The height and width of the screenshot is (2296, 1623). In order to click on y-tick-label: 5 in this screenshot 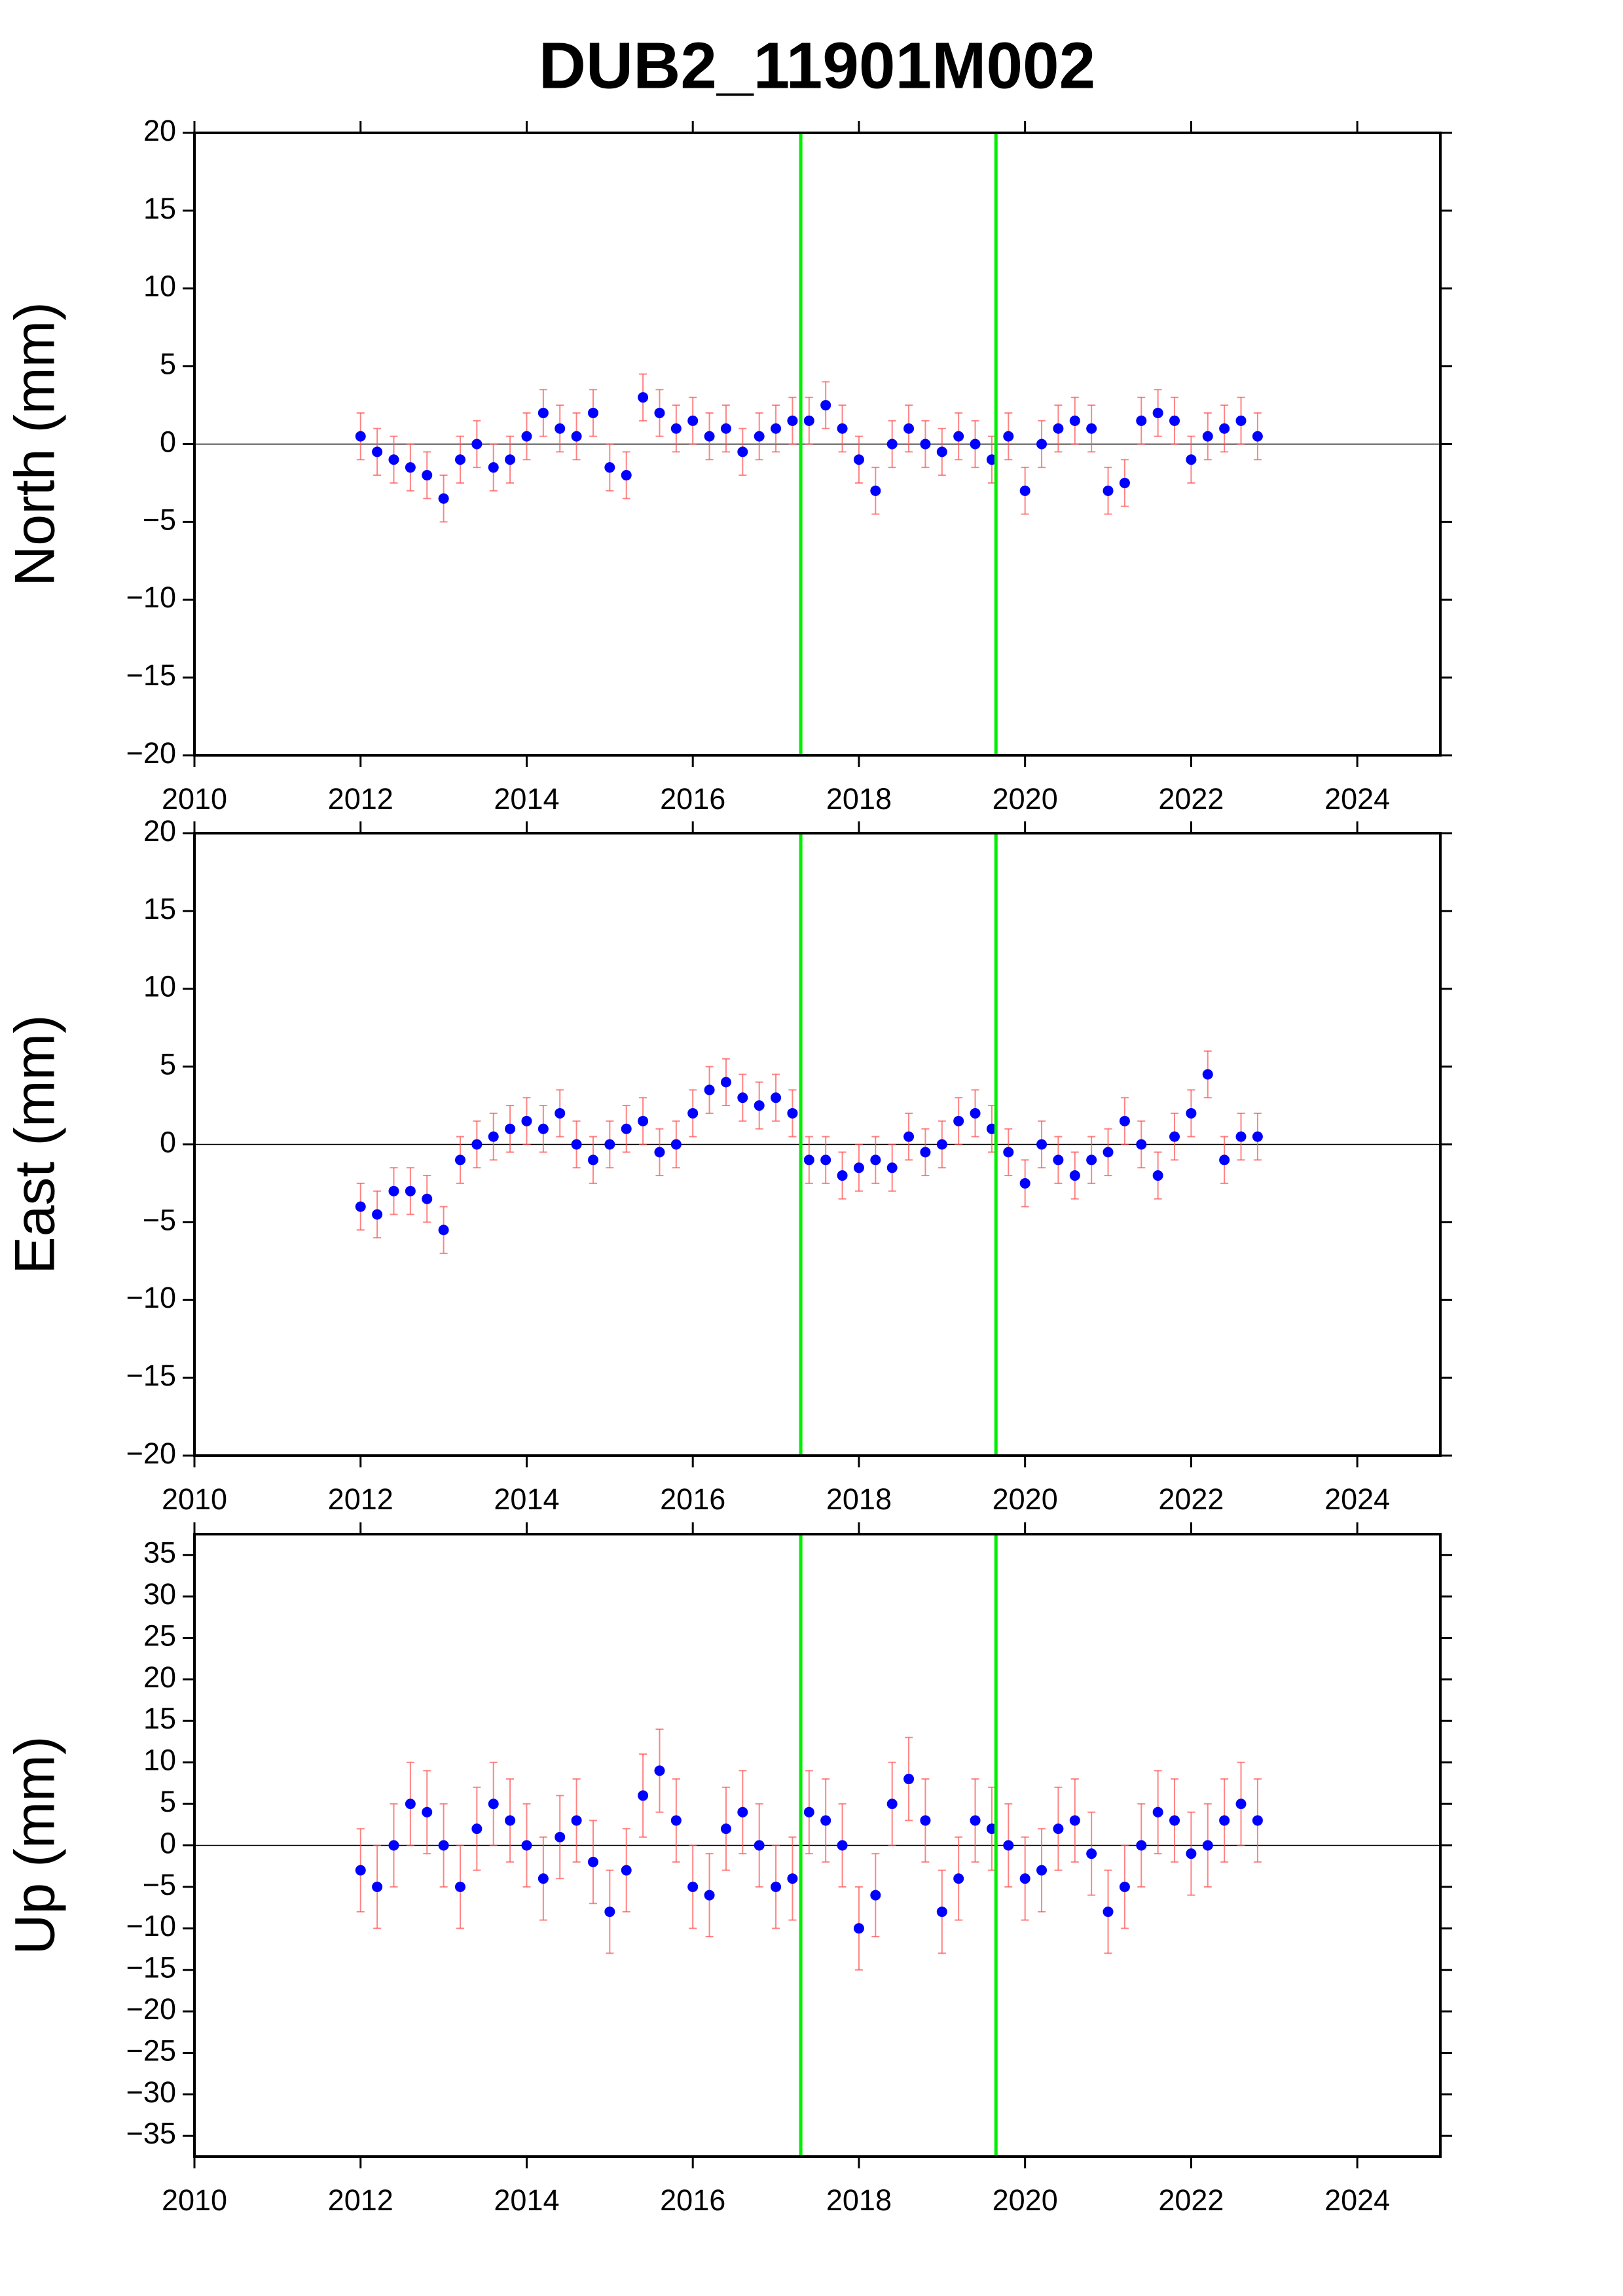, I will do `click(168, 1801)`.